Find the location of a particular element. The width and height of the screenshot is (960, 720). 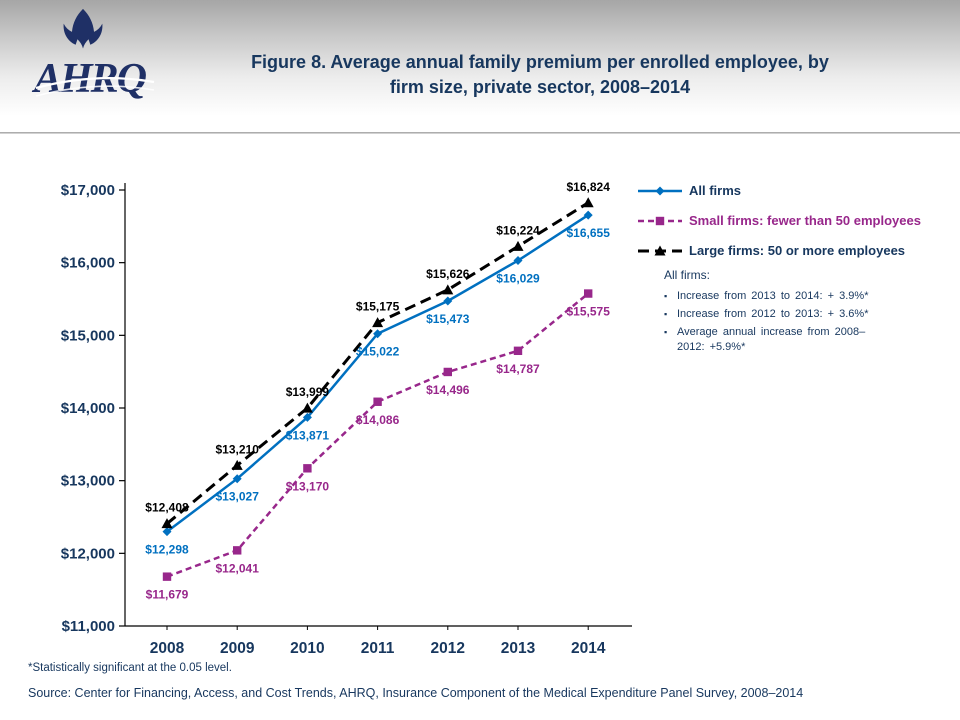

data-label-large-firms-50-or-more-employees: $16,824 is located at coordinates (589, 187).